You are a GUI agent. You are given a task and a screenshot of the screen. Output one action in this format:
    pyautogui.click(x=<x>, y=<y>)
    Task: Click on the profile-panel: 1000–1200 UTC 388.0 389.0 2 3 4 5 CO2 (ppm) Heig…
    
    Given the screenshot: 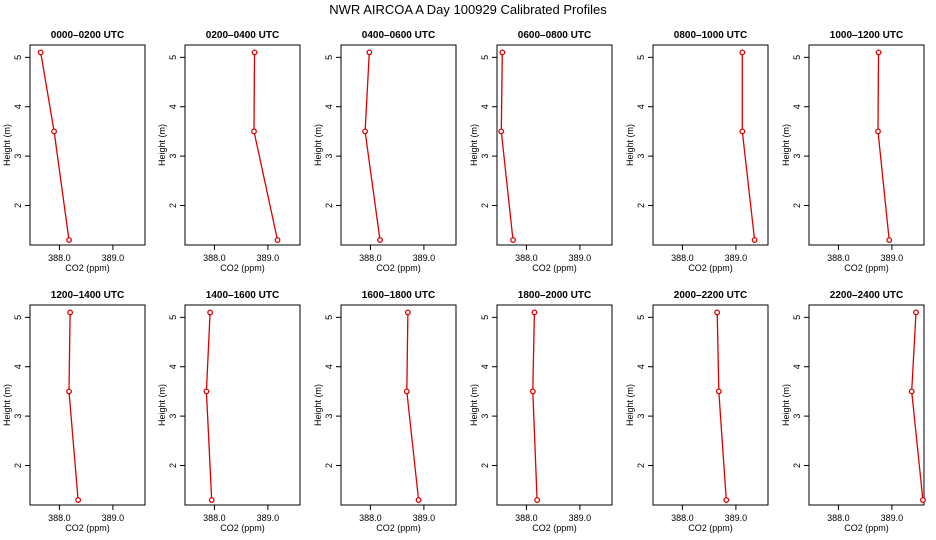 What is the action you would take?
    pyautogui.click(x=853, y=151)
    